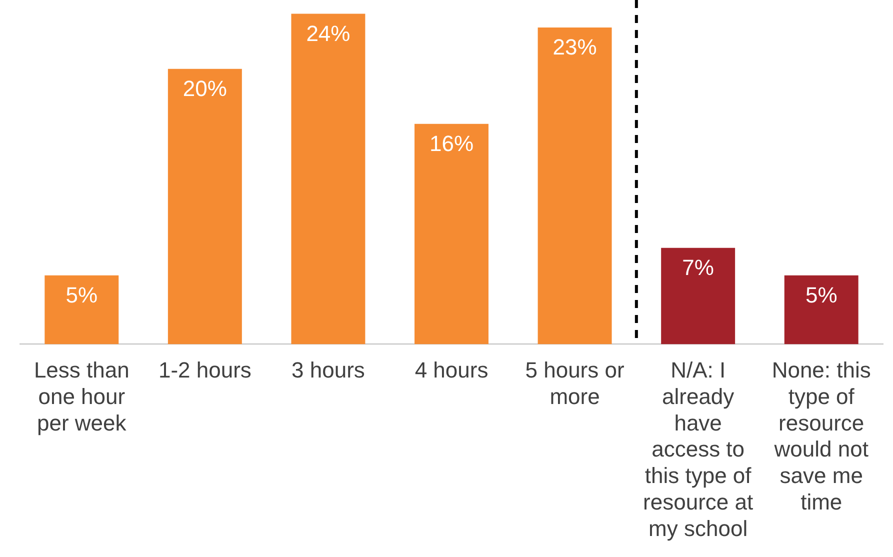 The height and width of the screenshot is (557, 893). Describe the element at coordinates (82, 396) in the screenshot. I see `x-tick-label: Less than one hour per week` at that location.